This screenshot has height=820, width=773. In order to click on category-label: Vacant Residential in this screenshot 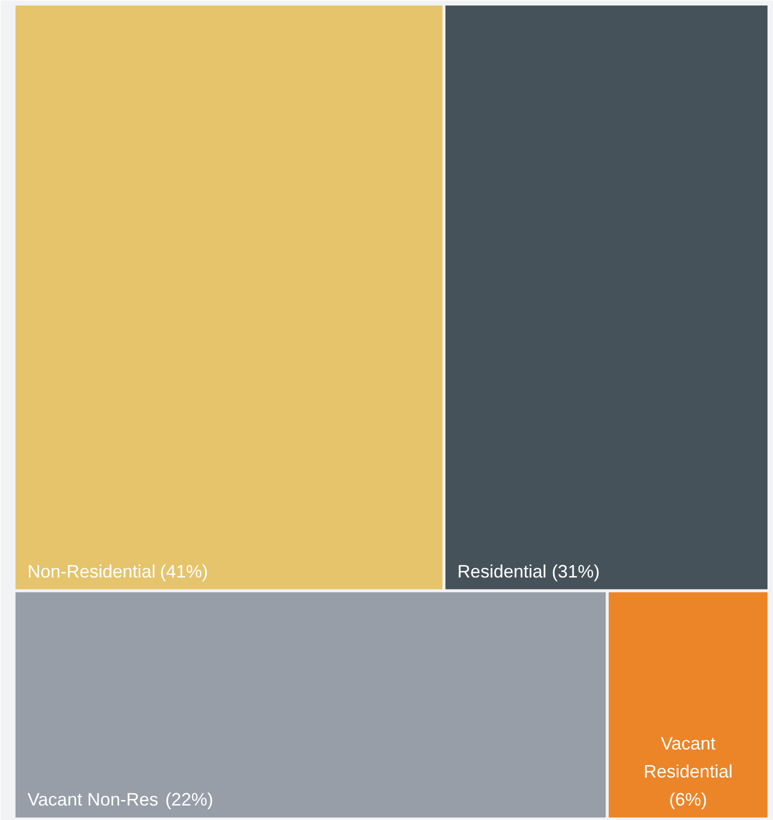, I will do `click(688, 758)`.